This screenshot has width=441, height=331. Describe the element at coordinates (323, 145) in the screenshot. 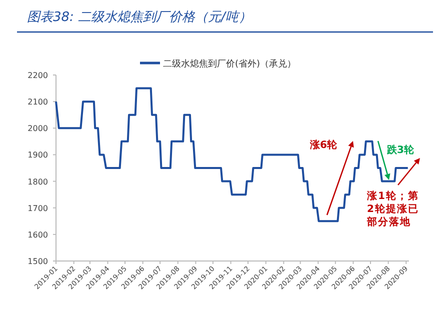

I see `annotation: 涨6轮` at that location.